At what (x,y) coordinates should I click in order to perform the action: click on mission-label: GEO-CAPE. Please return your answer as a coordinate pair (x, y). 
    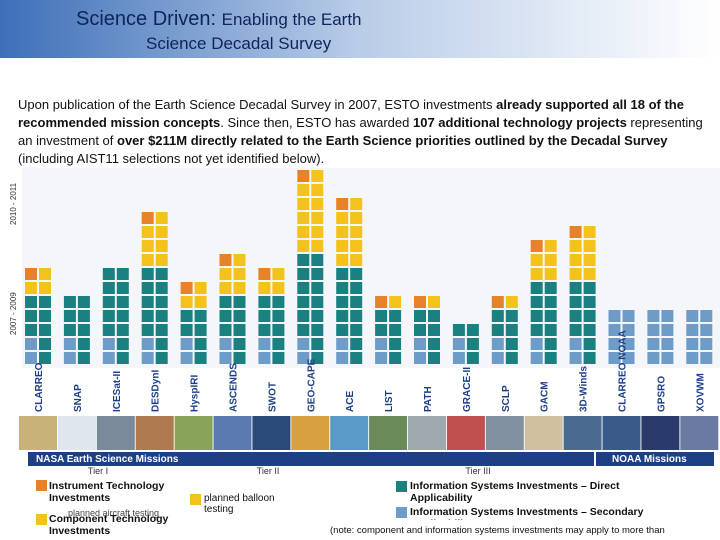
    Looking at the image, I should click on (311, 385).